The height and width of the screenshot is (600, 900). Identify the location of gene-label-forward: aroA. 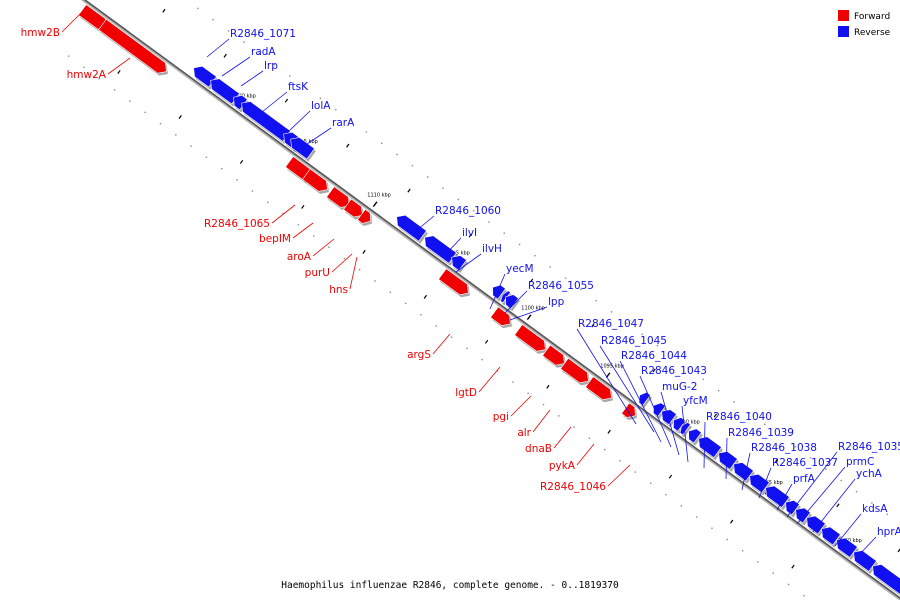
(311, 250).